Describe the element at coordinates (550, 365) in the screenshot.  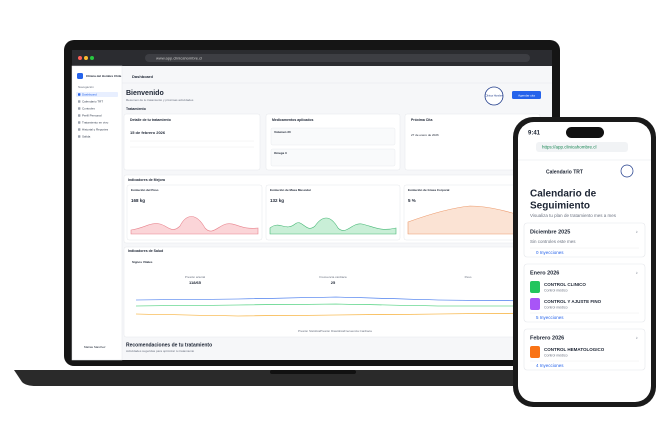
I see `injections: 4 Inyecciones` at that location.